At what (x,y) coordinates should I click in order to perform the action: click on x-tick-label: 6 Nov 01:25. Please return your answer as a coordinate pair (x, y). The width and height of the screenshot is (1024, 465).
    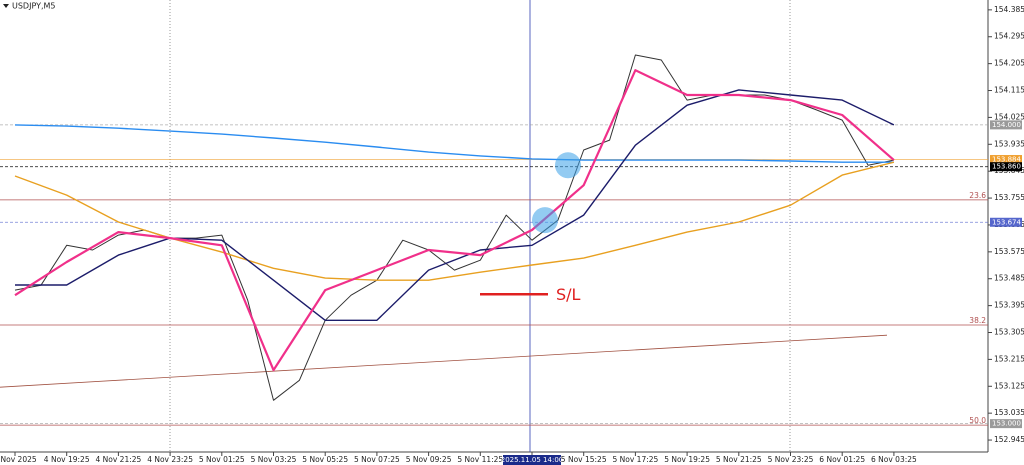
    Looking at the image, I should click on (842, 459).